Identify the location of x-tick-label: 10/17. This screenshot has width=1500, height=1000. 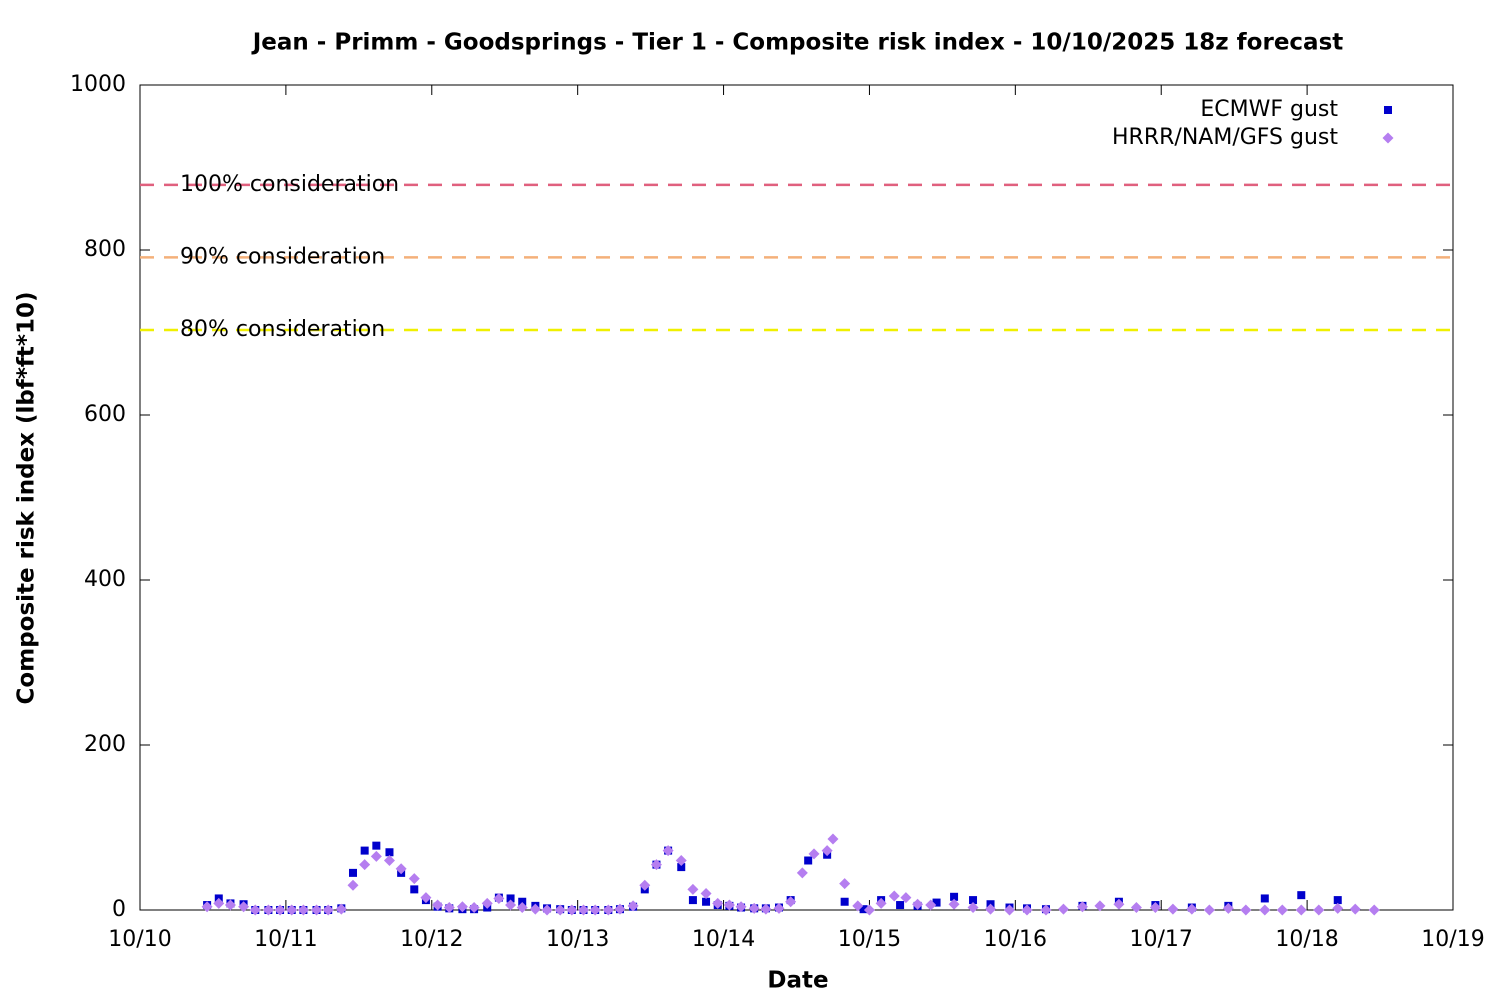
(1161, 939).